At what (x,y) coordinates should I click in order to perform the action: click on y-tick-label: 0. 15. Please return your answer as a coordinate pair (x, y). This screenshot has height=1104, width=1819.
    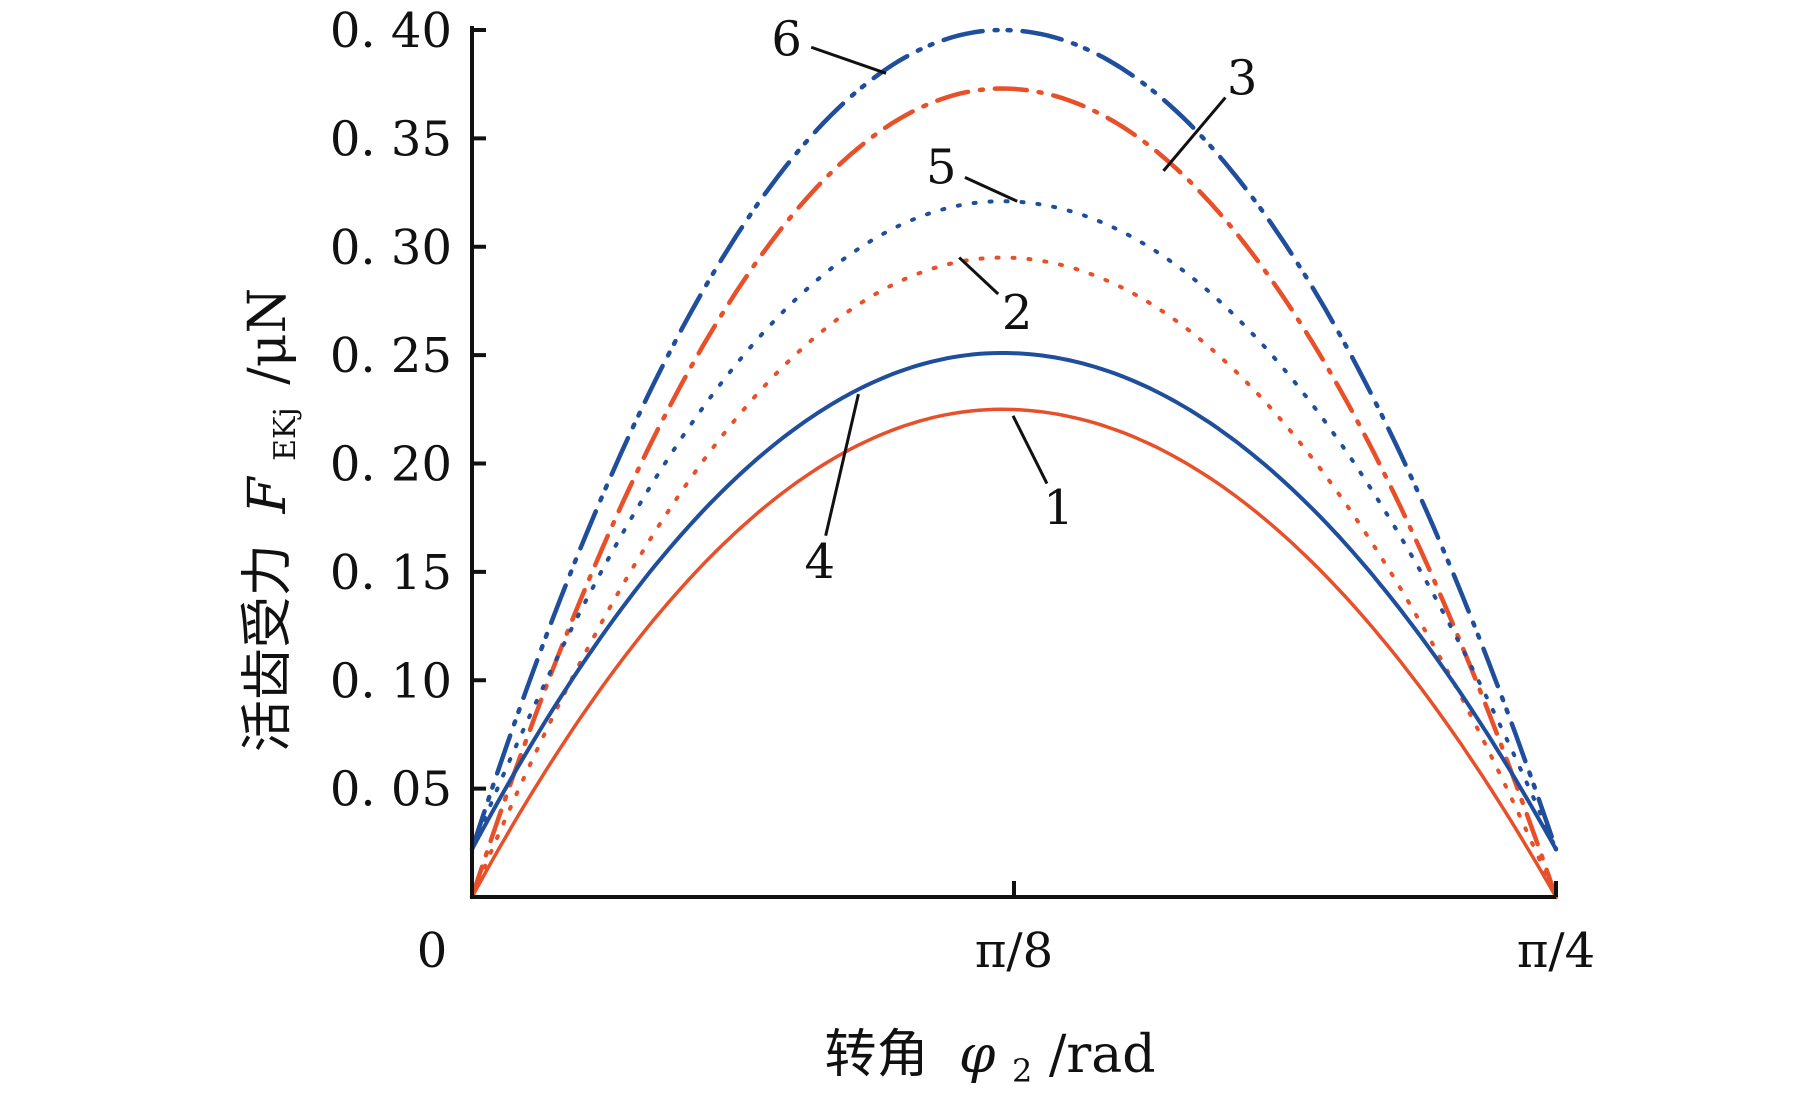
    Looking at the image, I should click on (391, 573).